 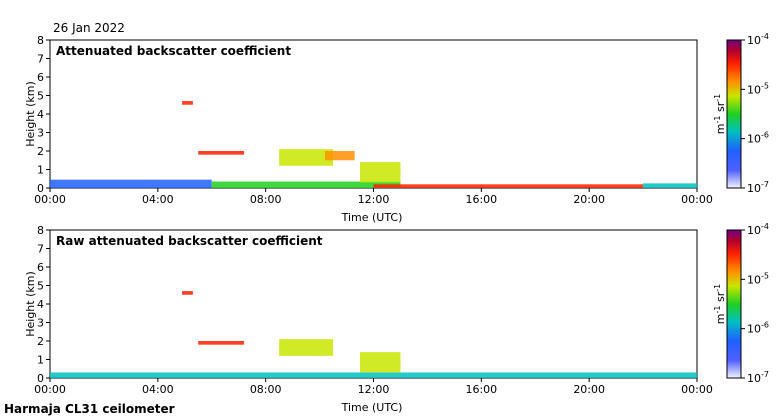 What do you see at coordinates (372, 407) in the screenshot?
I see `x-axis-label-2: Time (UTC)` at bounding box center [372, 407].